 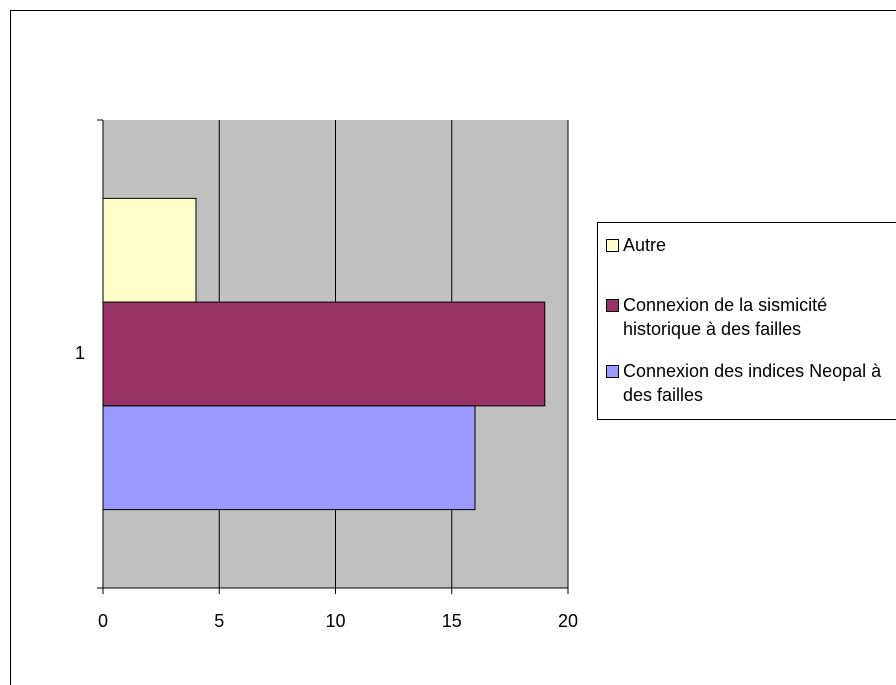 I want to click on x-tick-label: 10, so click(x=335, y=621).